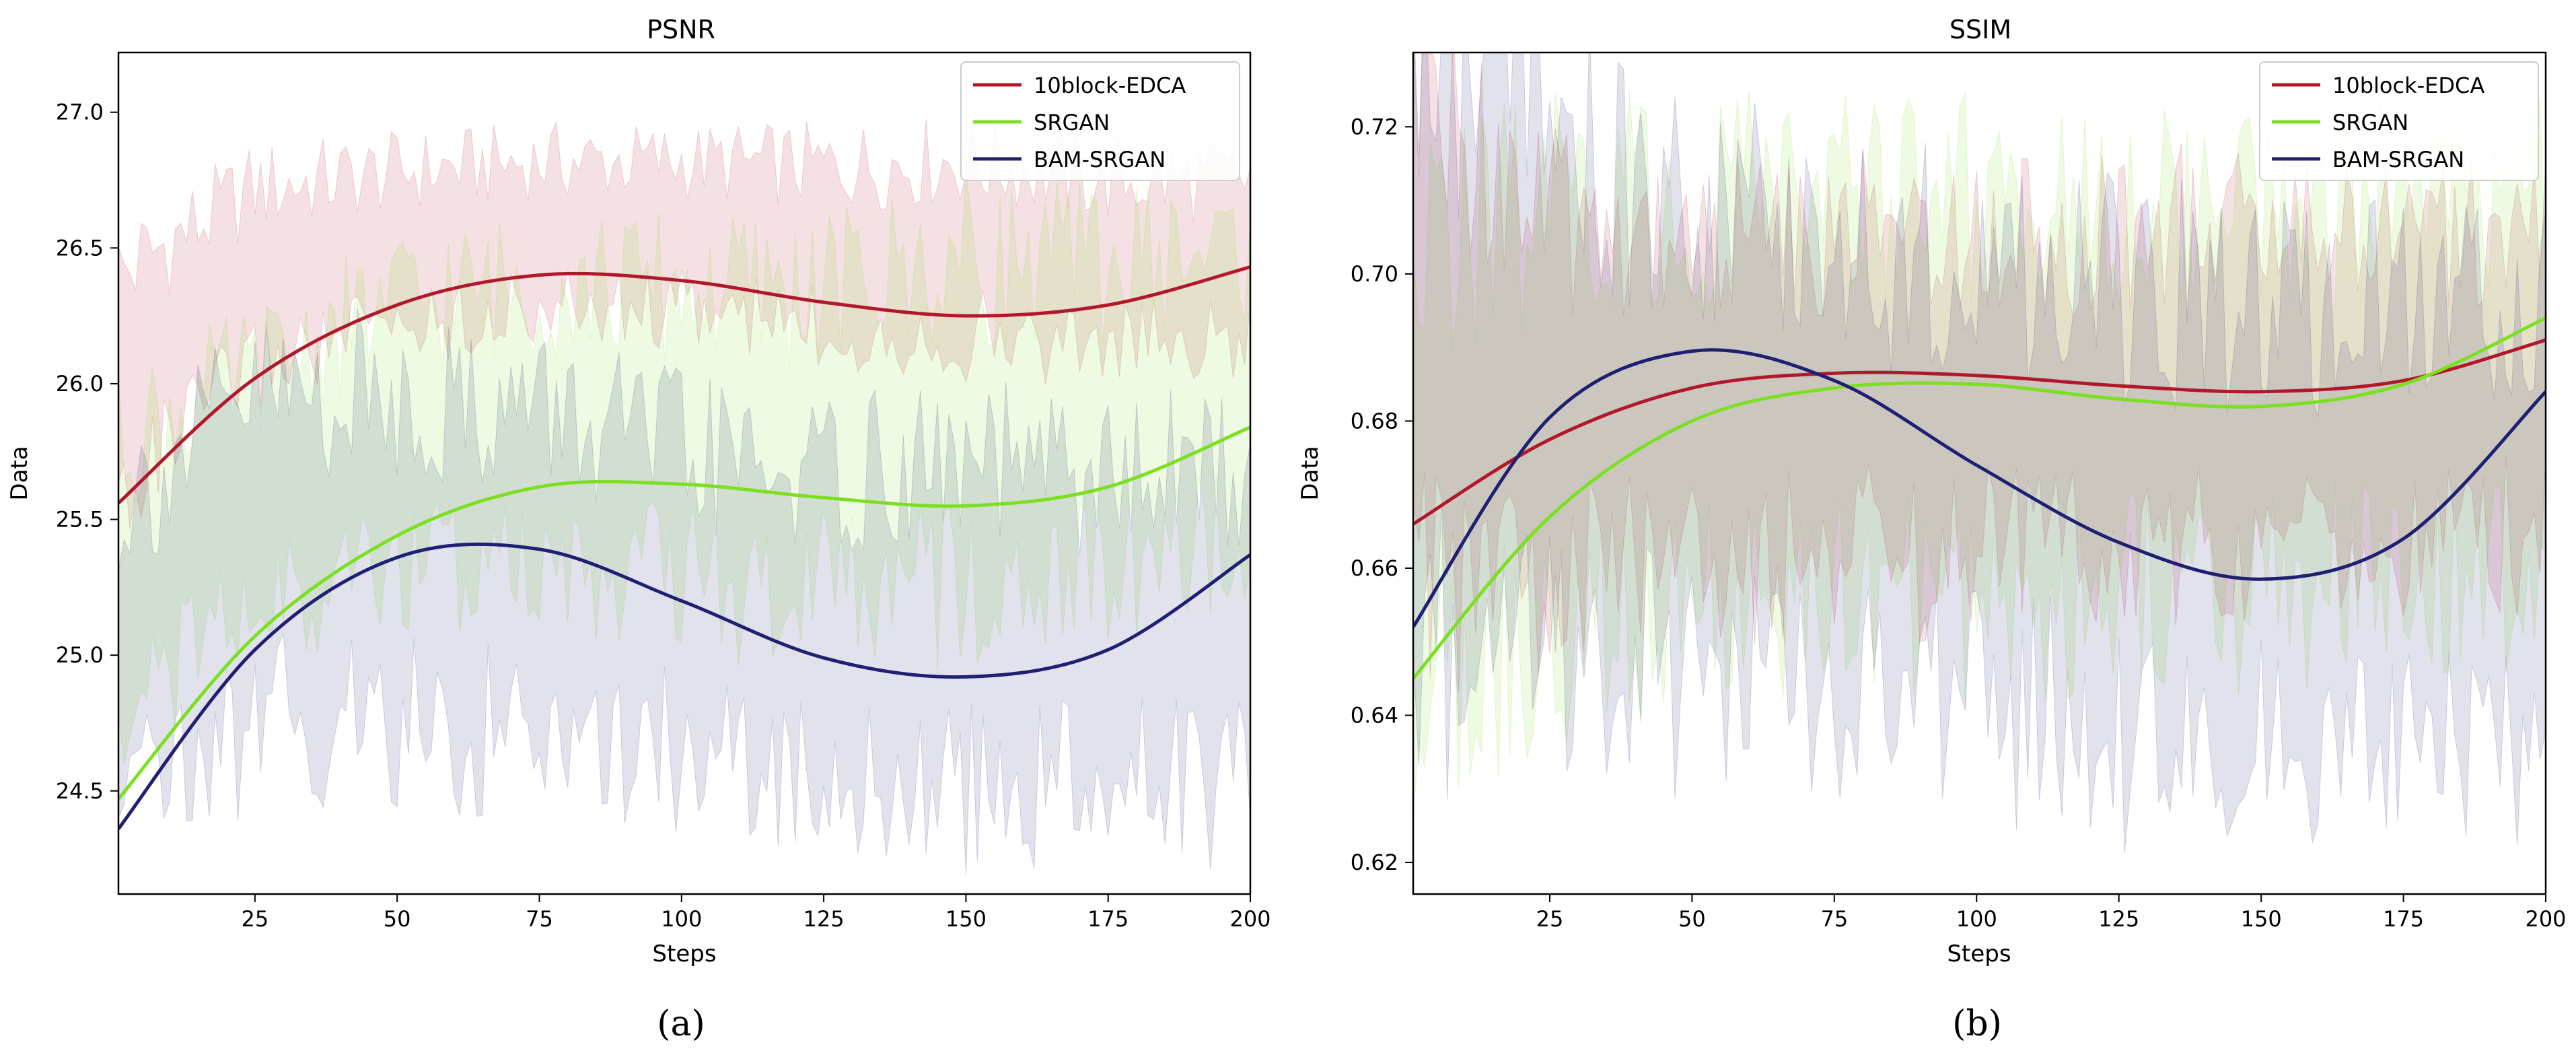 This screenshot has height=1059, width=2576. What do you see at coordinates (1374, 274) in the screenshot?
I see `y-tick-label: 0.70` at bounding box center [1374, 274].